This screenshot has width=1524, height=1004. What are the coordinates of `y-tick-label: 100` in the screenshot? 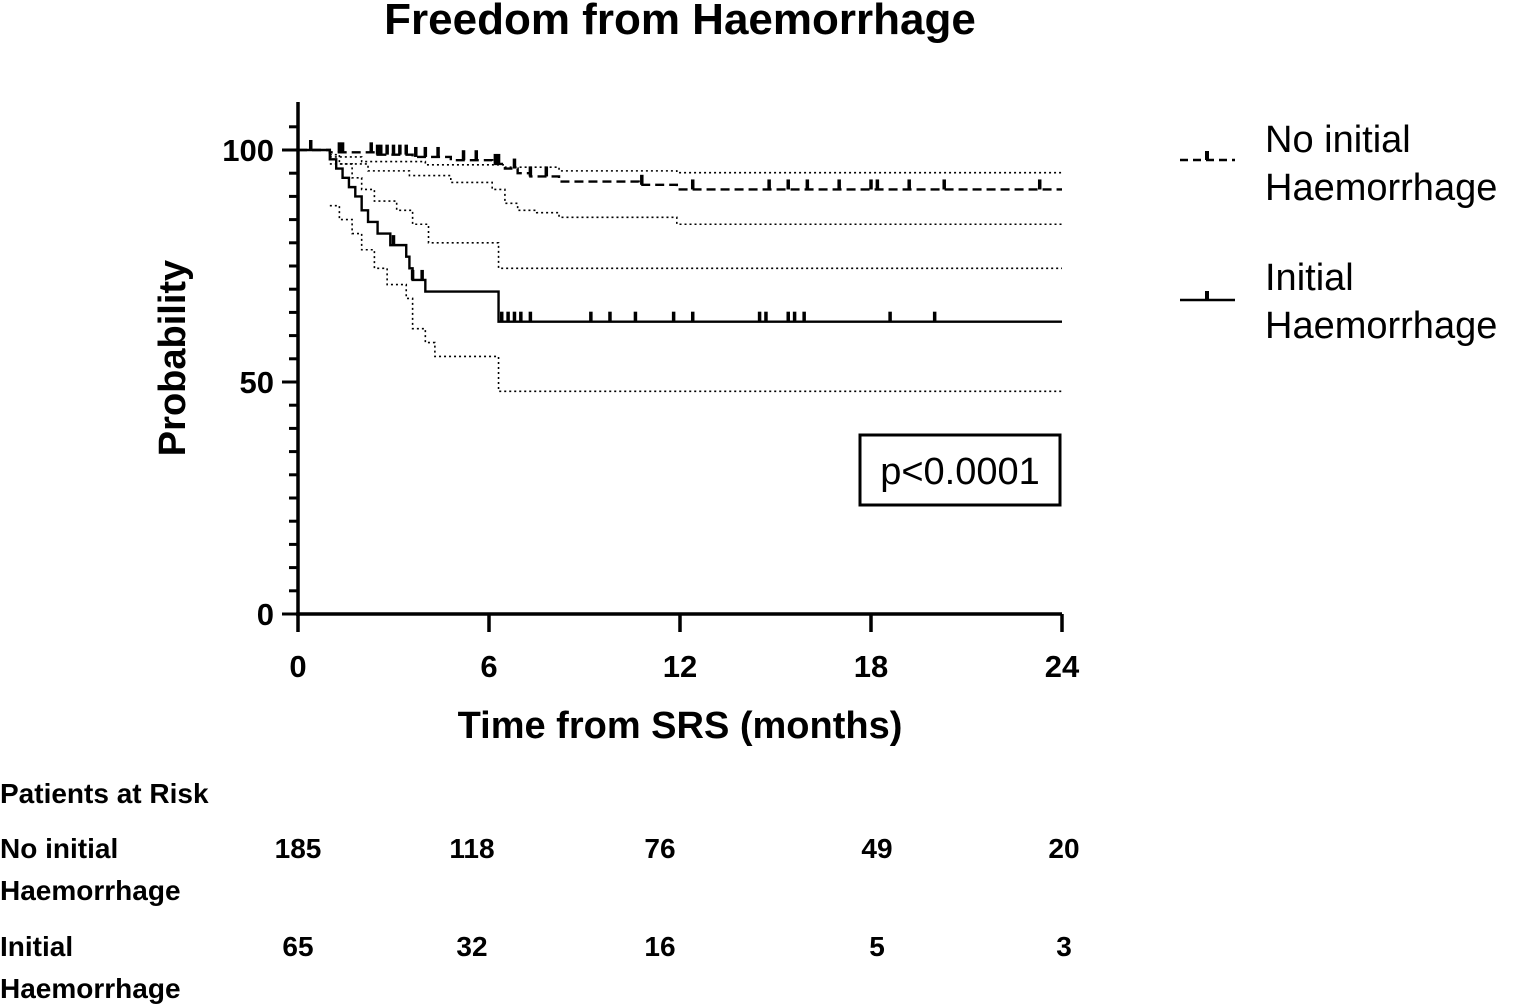 It's located at (248, 150).